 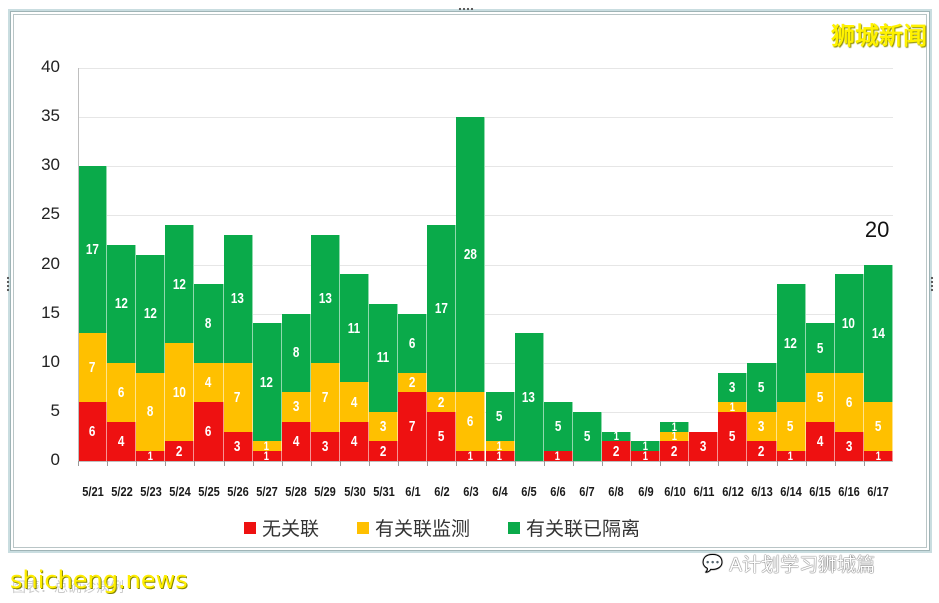 What do you see at coordinates (849, 491) in the screenshot?
I see `x-tick-label: 6/16` at bounding box center [849, 491].